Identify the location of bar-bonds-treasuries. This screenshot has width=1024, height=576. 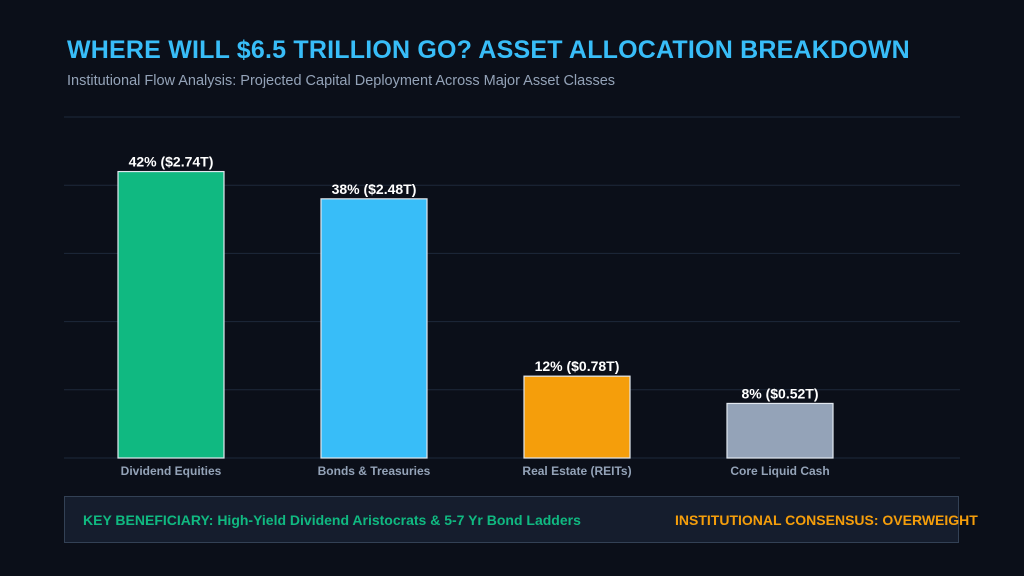
(374, 328).